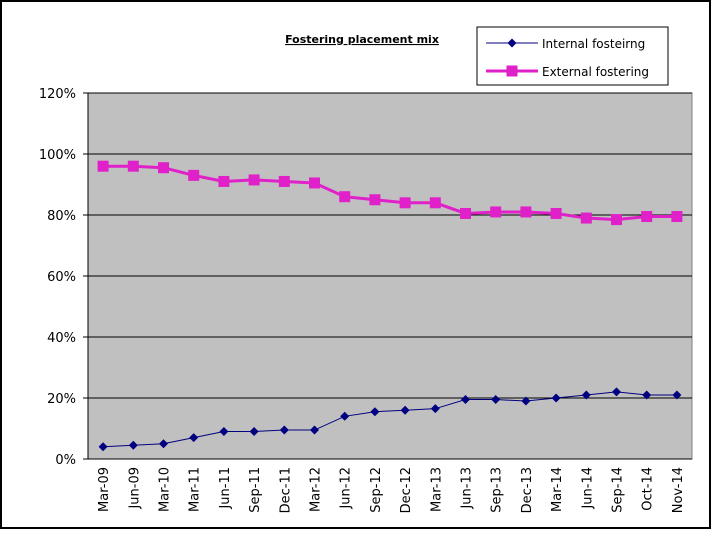 The height and width of the screenshot is (533, 711). I want to click on x-tick-label: Nov-14, so click(678, 490).